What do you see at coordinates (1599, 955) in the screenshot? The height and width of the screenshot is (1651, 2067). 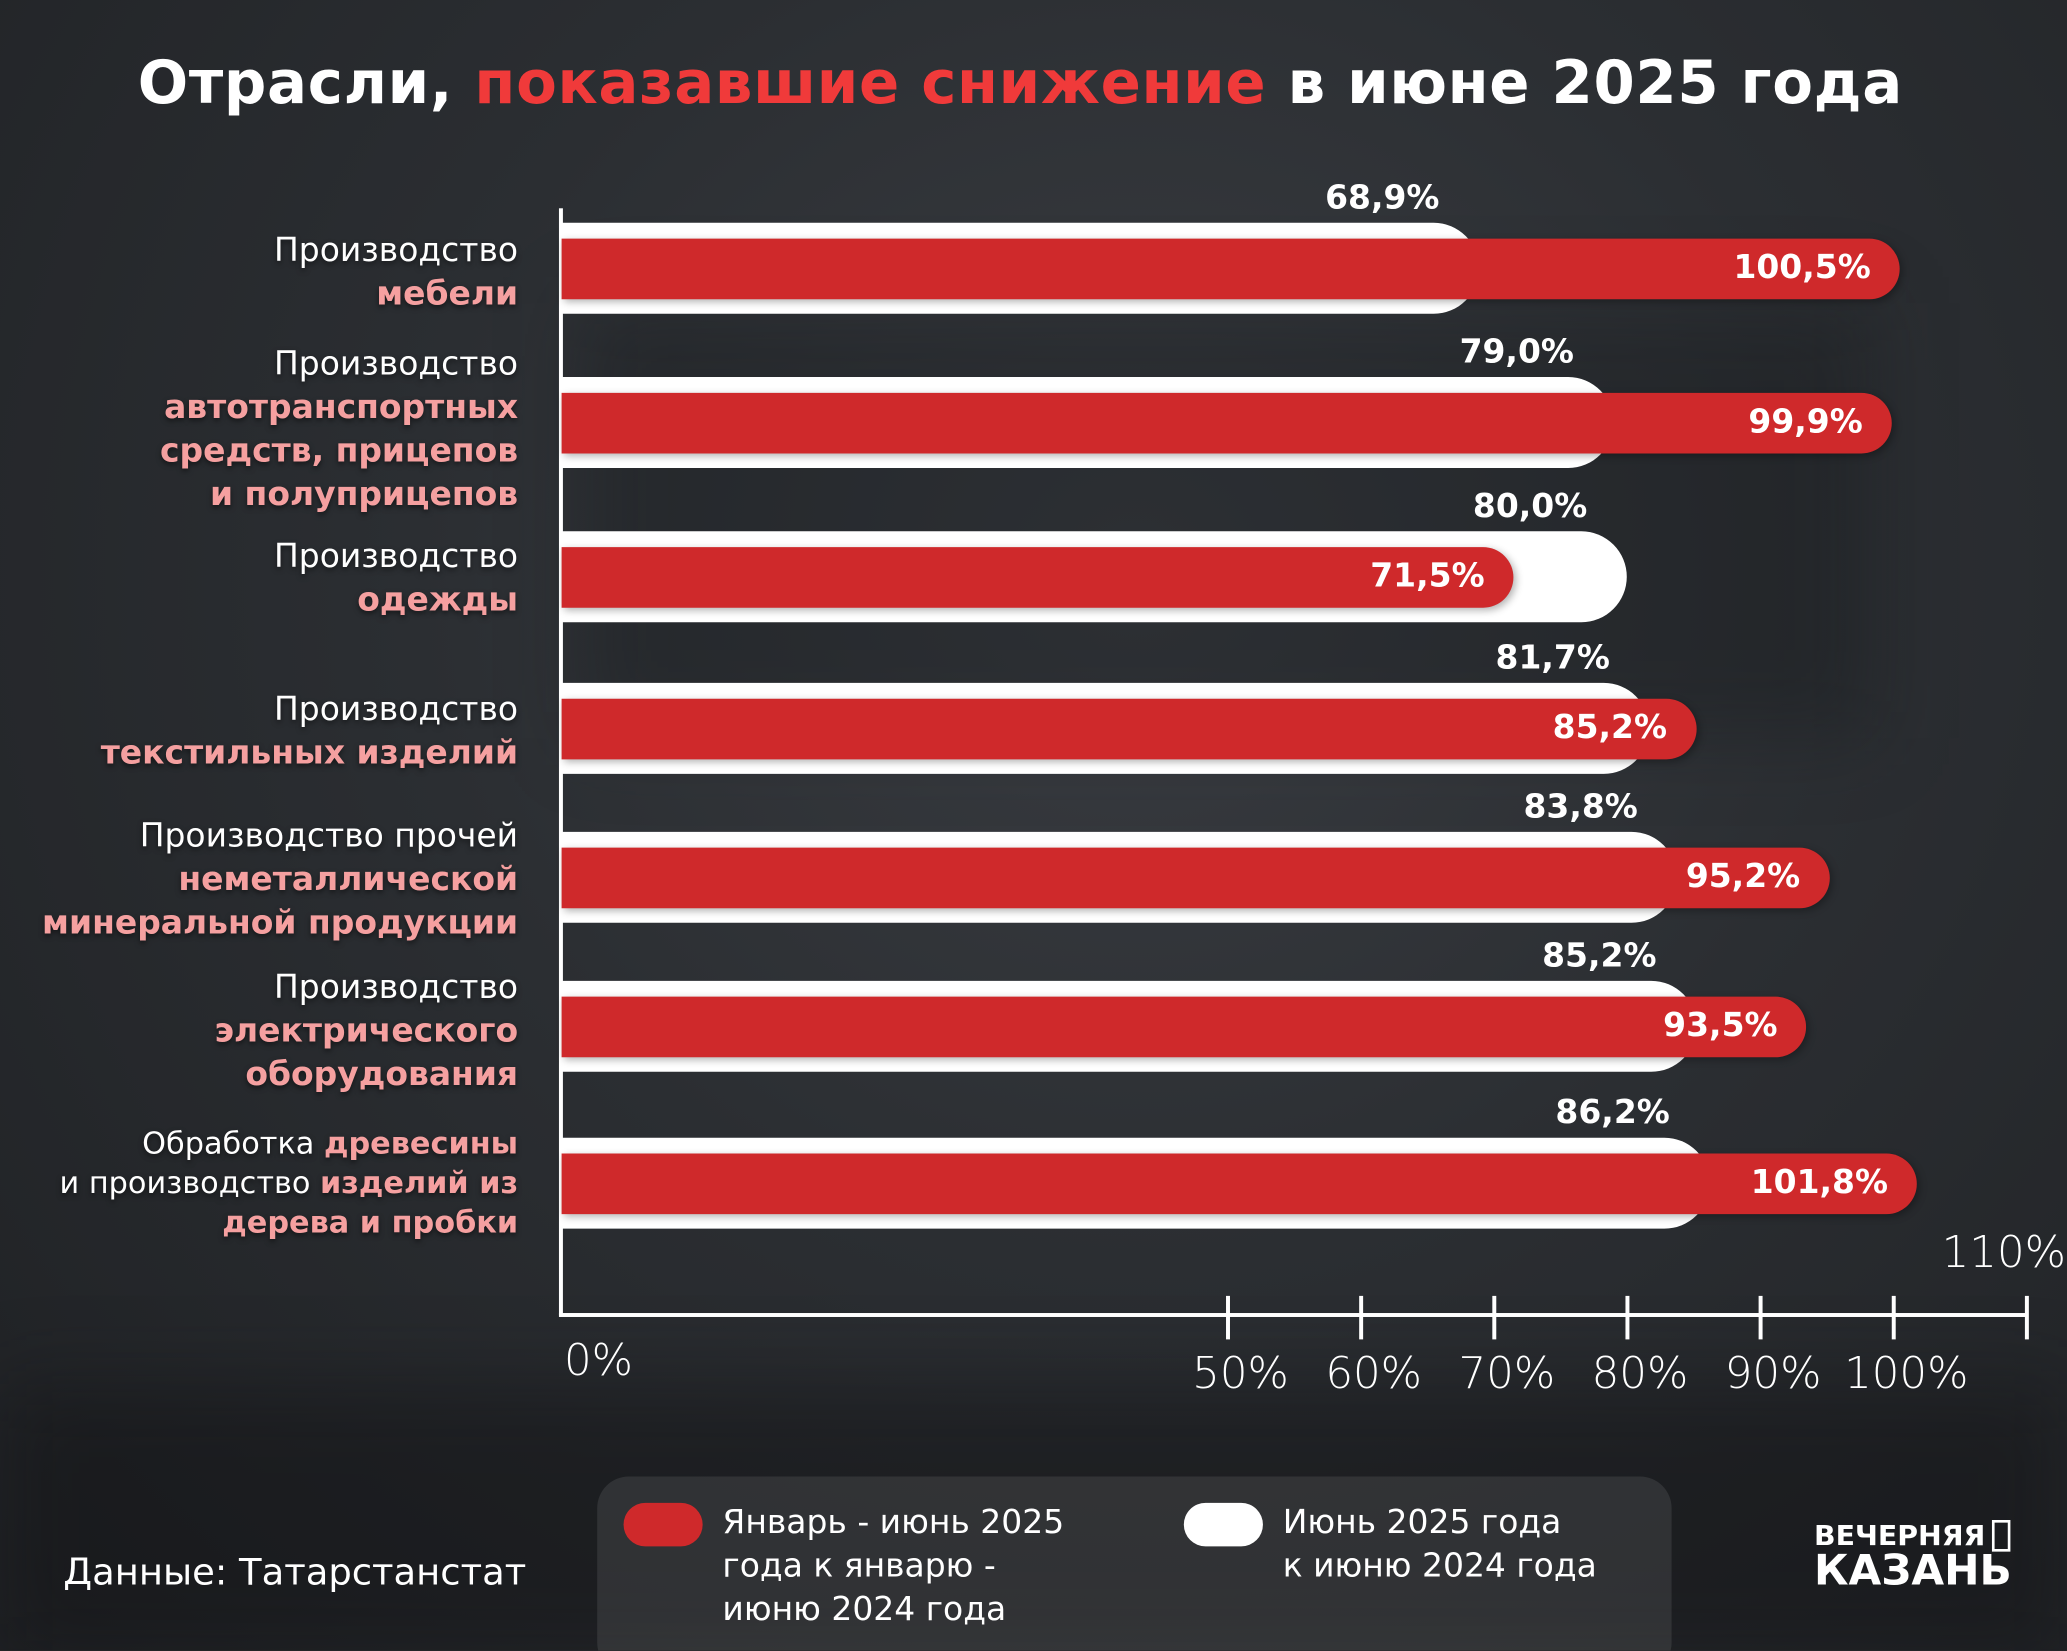 I see `data-label-june: 85,2%` at bounding box center [1599, 955].